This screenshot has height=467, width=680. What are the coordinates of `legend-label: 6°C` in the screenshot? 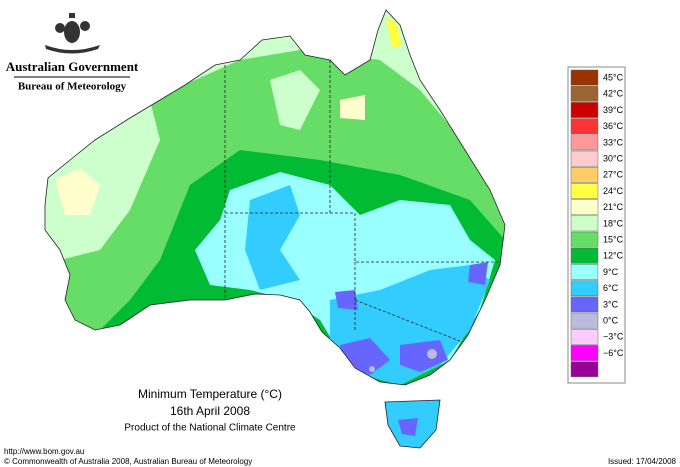 It's located at (611, 288).